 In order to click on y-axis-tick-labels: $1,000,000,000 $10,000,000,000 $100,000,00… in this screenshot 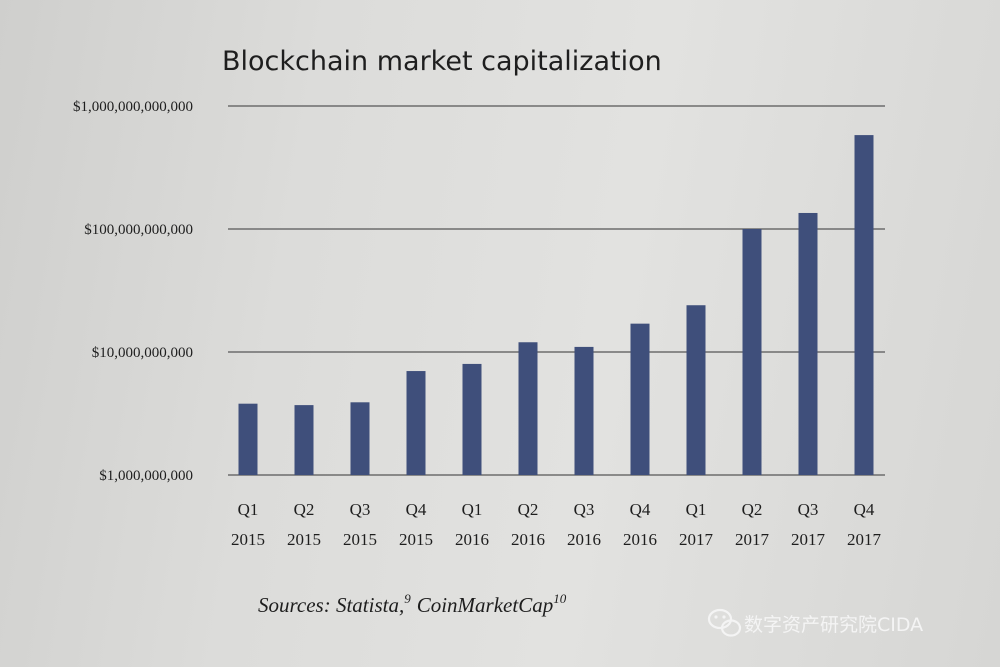, I will do `click(133, 291)`.